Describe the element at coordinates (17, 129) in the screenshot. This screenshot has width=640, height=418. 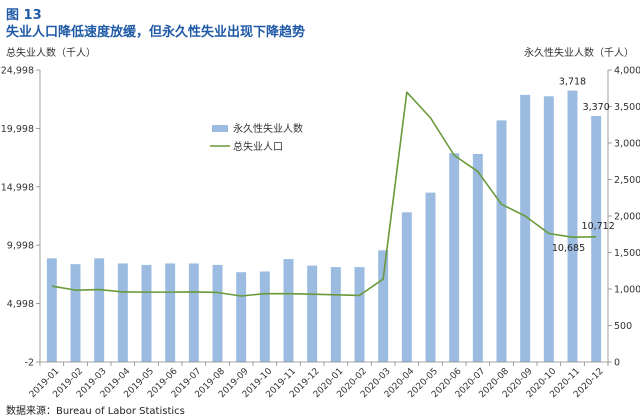
I see `left-tick-label: 19,998` at that location.